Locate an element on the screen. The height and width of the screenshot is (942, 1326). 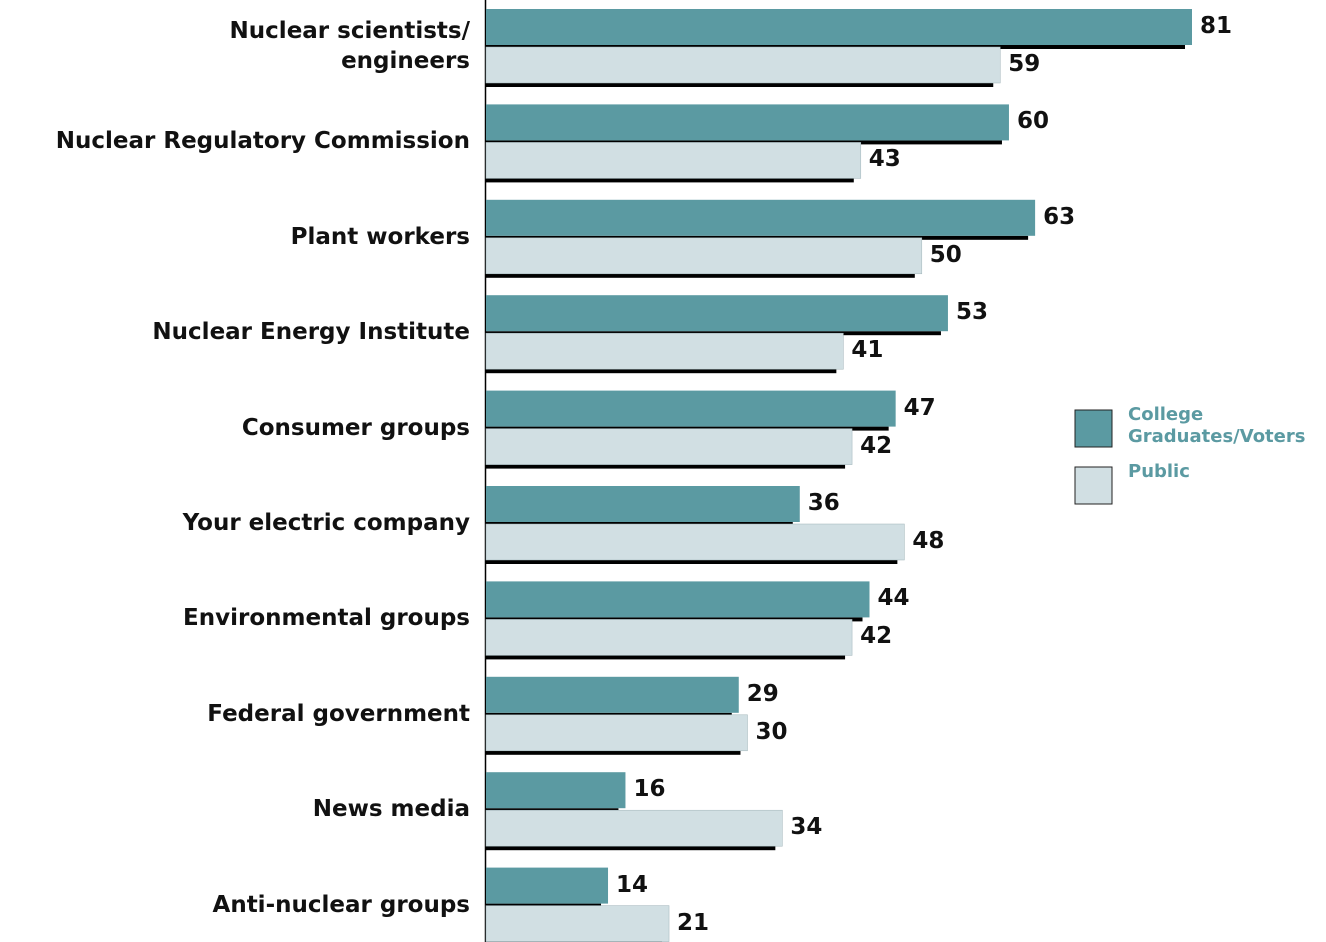
category-label: Federal government is located at coordinates (338, 713).